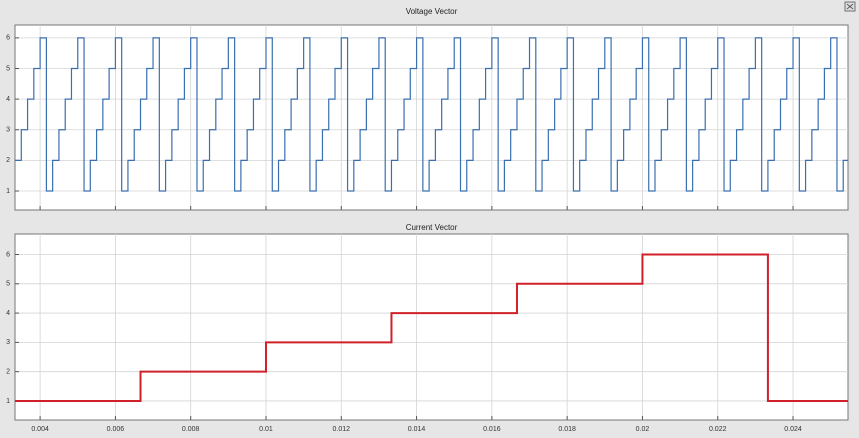 The width and height of the screenshot is (859, 438). What do you see at coordinates (718, 429) in the screenshot?
I see `x-tick-label: 0.022` at bounding box center [718, 429].